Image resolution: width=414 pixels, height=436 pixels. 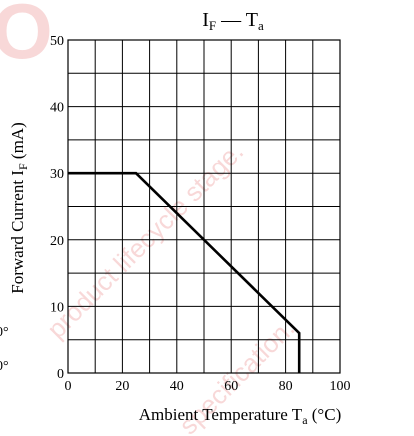 I want to click on y-tick-label: 0, so click(x=60, y=374).